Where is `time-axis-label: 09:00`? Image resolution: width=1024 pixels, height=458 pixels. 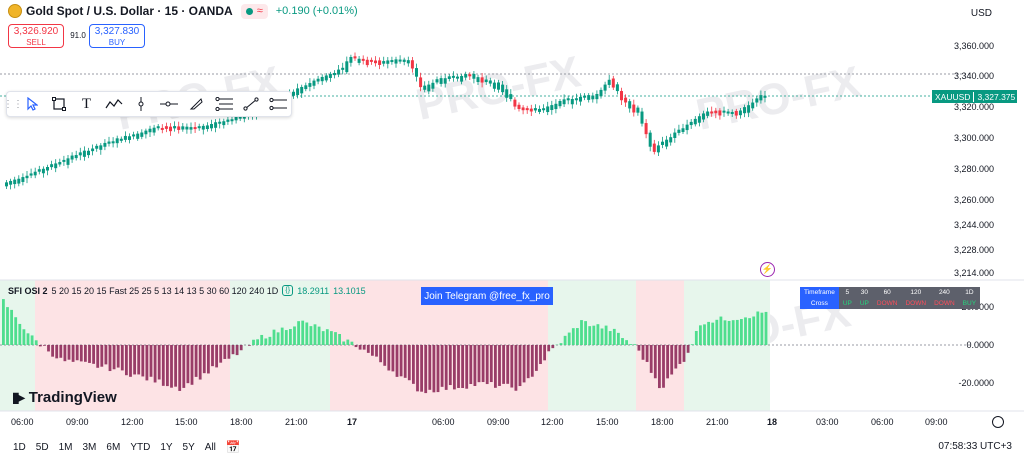 time-axis-label: 09:00 is located at coordinates (498, 422).